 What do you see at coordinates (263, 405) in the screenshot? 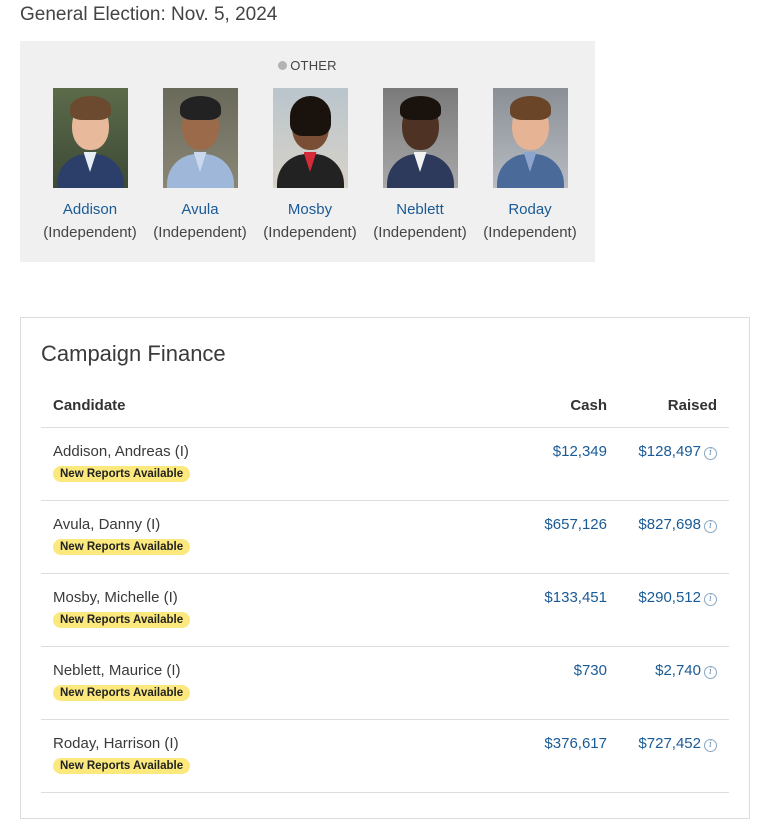
I see `header-candidate: Candidate` at bounding box center [263, 405].